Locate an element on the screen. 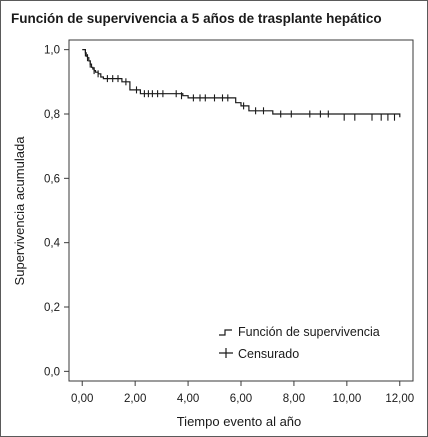 This screenshot has height=437, width=428. x-tick-label: 8,00 is located at coordinates (294, 399).